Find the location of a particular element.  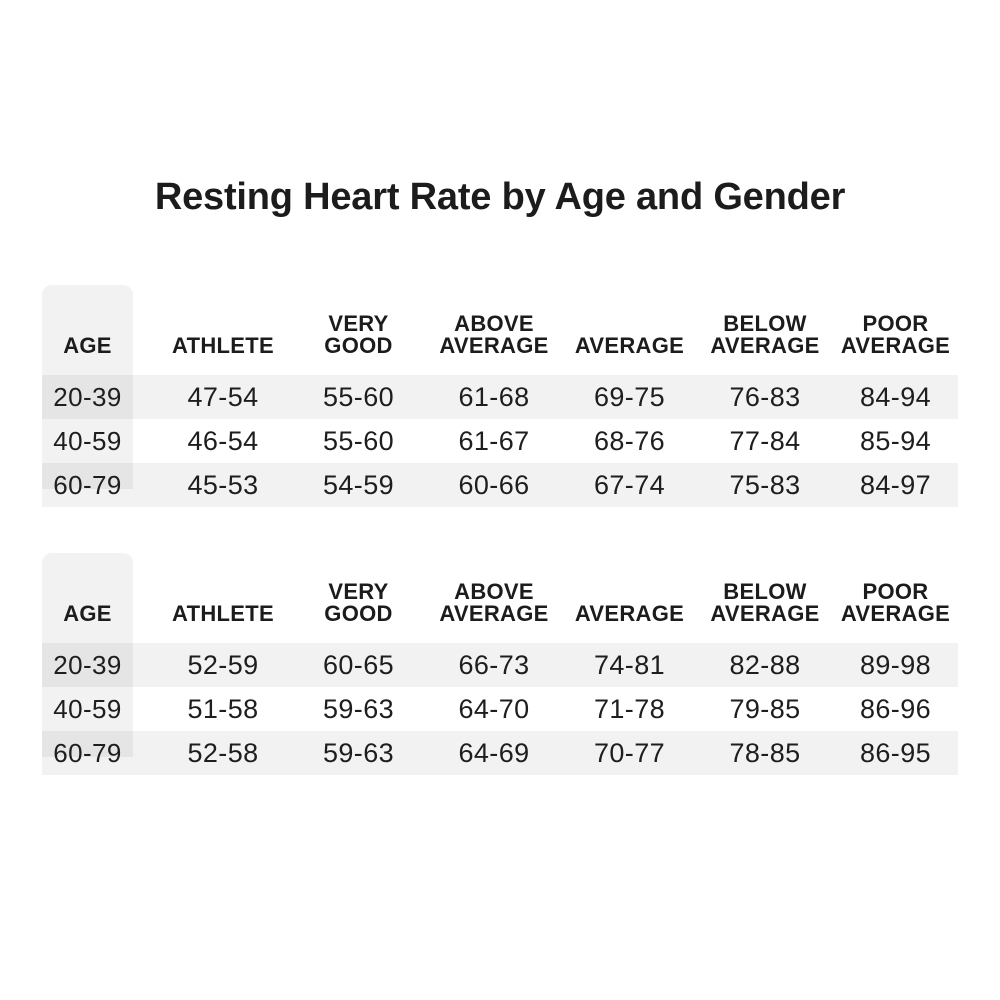

value-cell: 86-96 is located at coordinates (895, 708).